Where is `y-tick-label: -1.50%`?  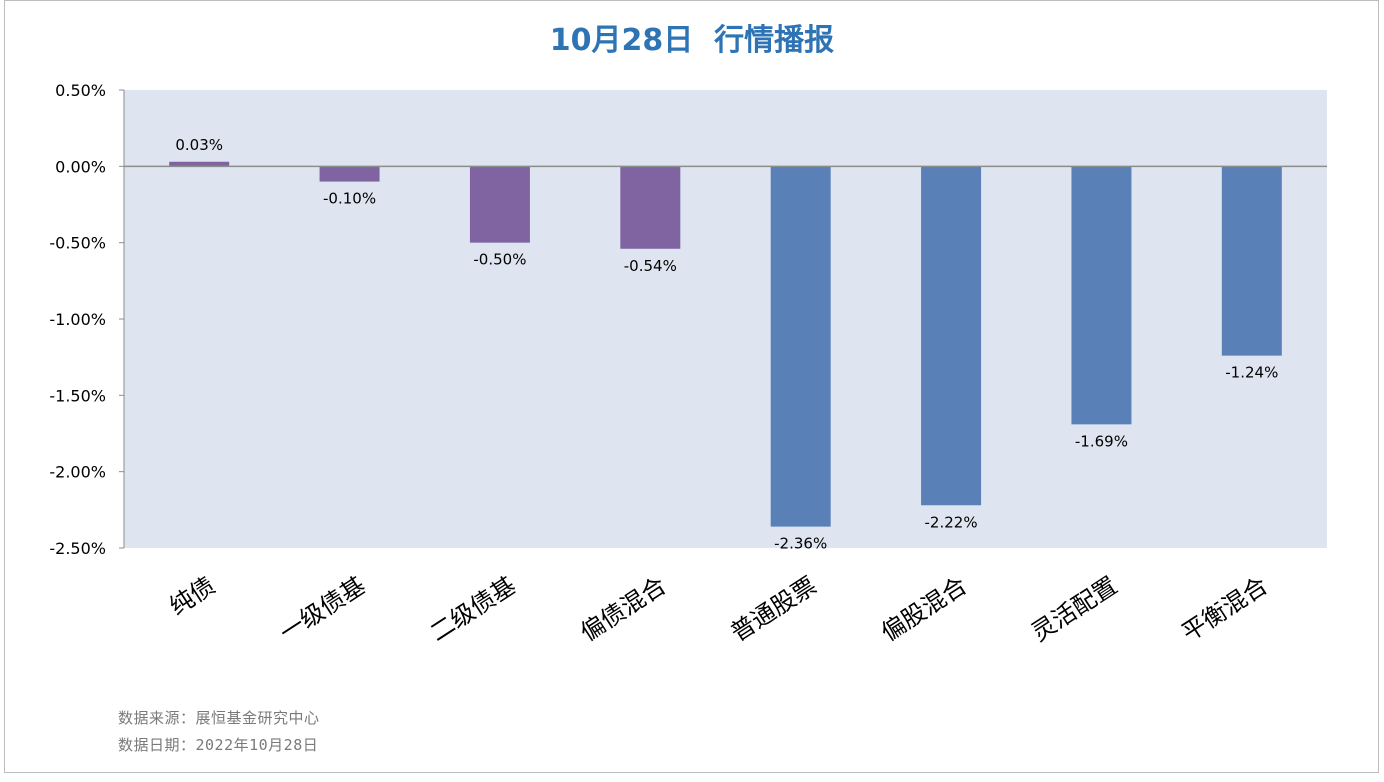 y-tick-label: -1.50% is located at coordinates (77, 395).